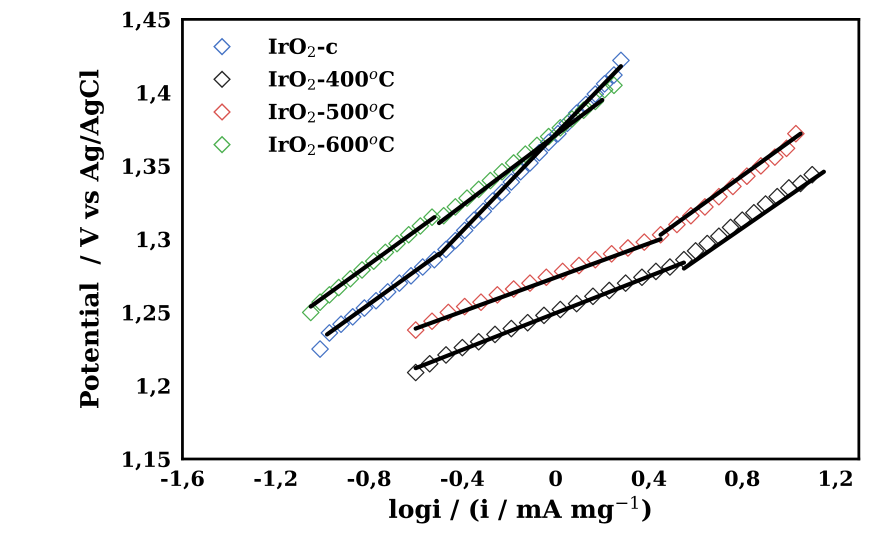 The image size is (890, 553). What do you see at coordinates (275, 480) in the screenshot?
I see `x-tick-label: -1,2` at bounding box center [275, 480].